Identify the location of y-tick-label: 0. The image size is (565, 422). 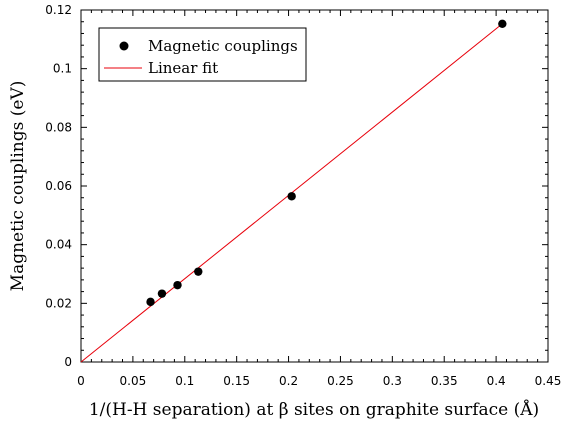
(68, 362).